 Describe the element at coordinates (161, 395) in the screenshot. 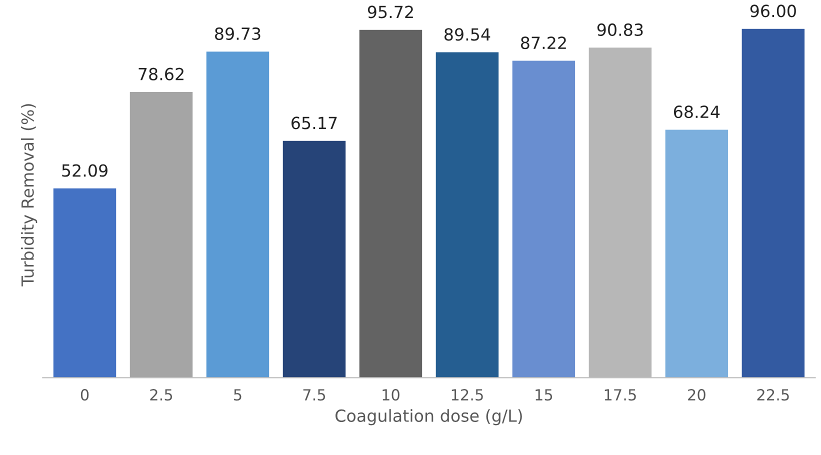

I see `x-tick-label: 2.5` at that location.